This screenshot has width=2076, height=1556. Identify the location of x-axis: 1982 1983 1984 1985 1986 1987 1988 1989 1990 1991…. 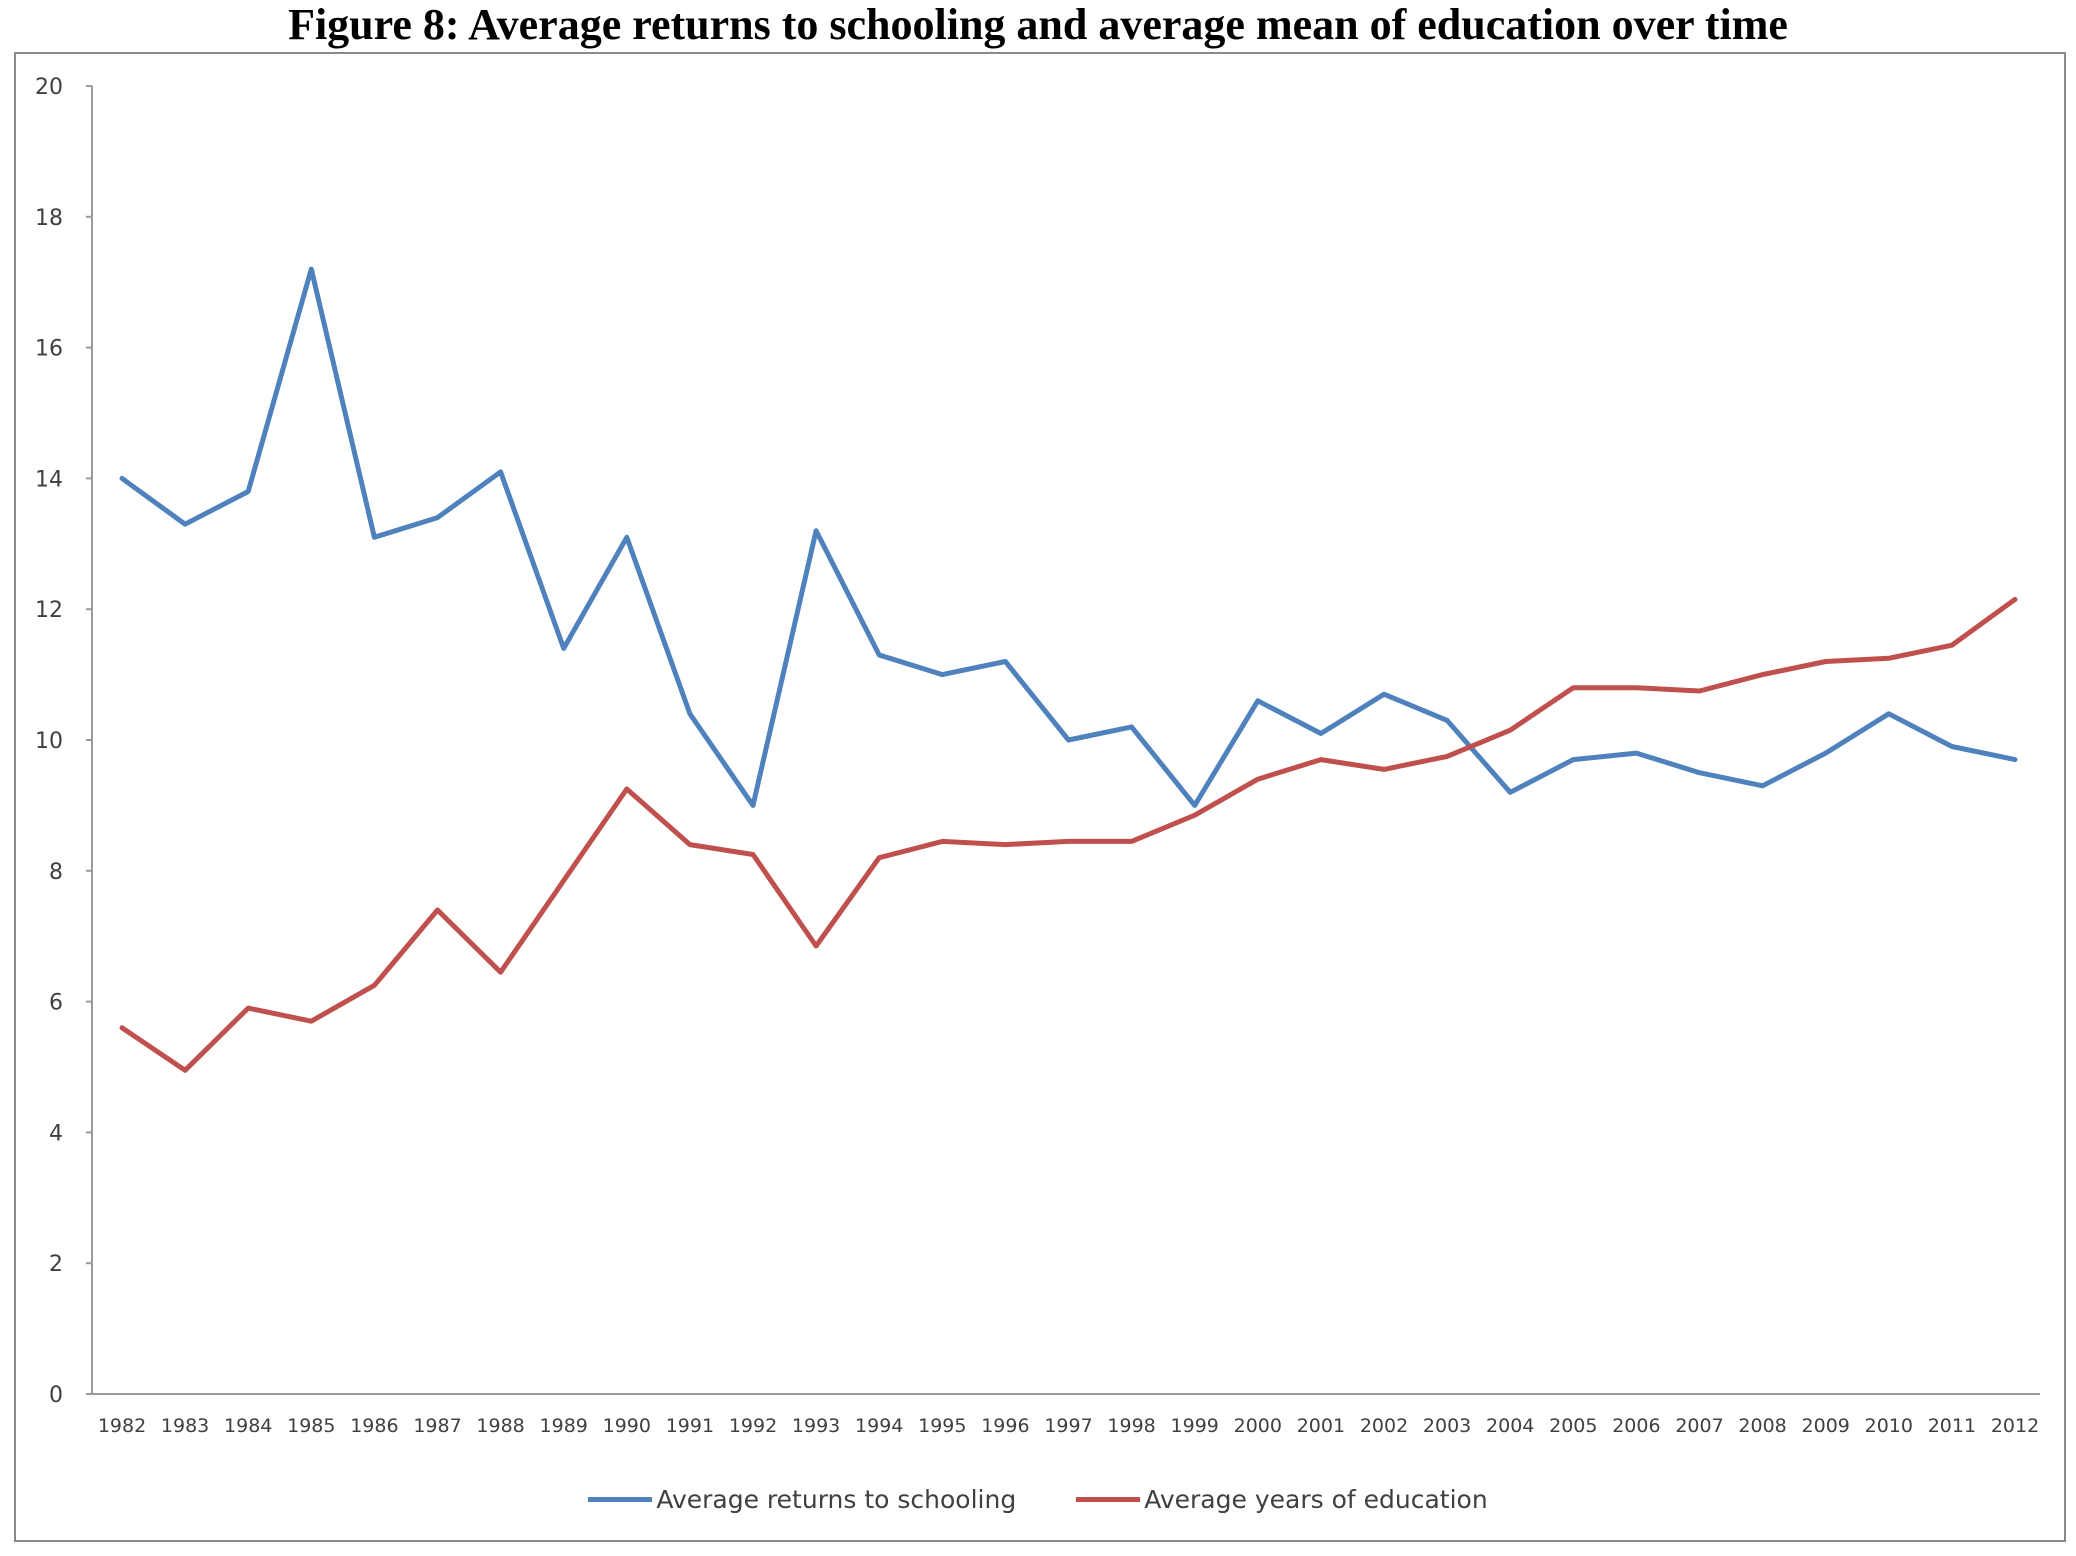
(1066, 1415).